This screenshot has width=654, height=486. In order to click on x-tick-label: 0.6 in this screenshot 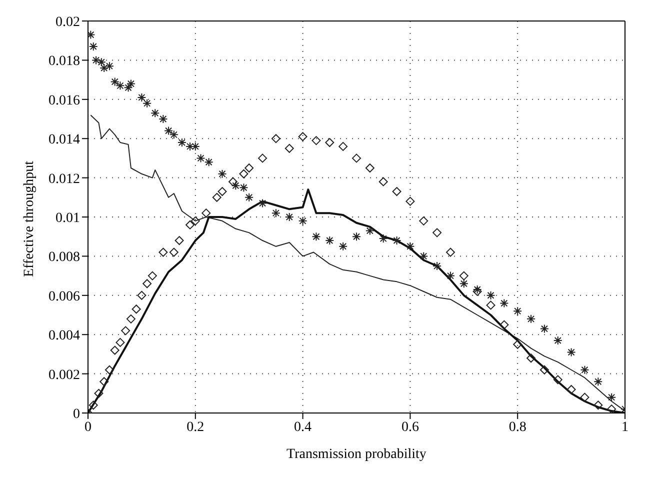, I will do `click(410, 427)`.